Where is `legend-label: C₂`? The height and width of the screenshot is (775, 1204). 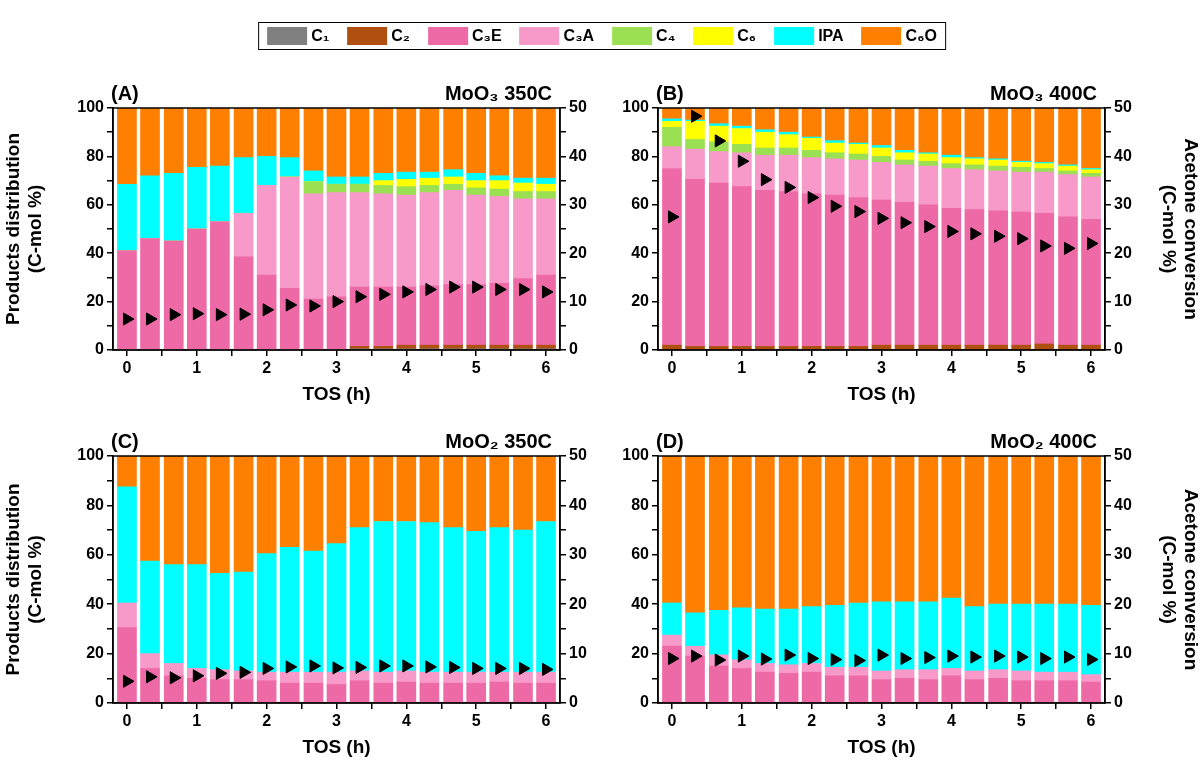 legend-label: C₂ is located at coordinates (400, 36).